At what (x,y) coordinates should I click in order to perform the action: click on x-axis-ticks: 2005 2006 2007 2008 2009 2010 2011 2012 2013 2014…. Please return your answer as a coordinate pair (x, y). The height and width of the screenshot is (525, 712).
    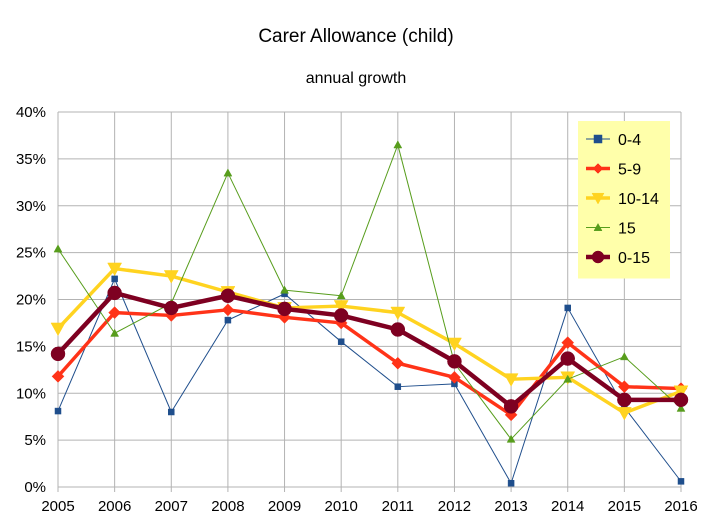
    Looking at the image, I should click on (369, 506).